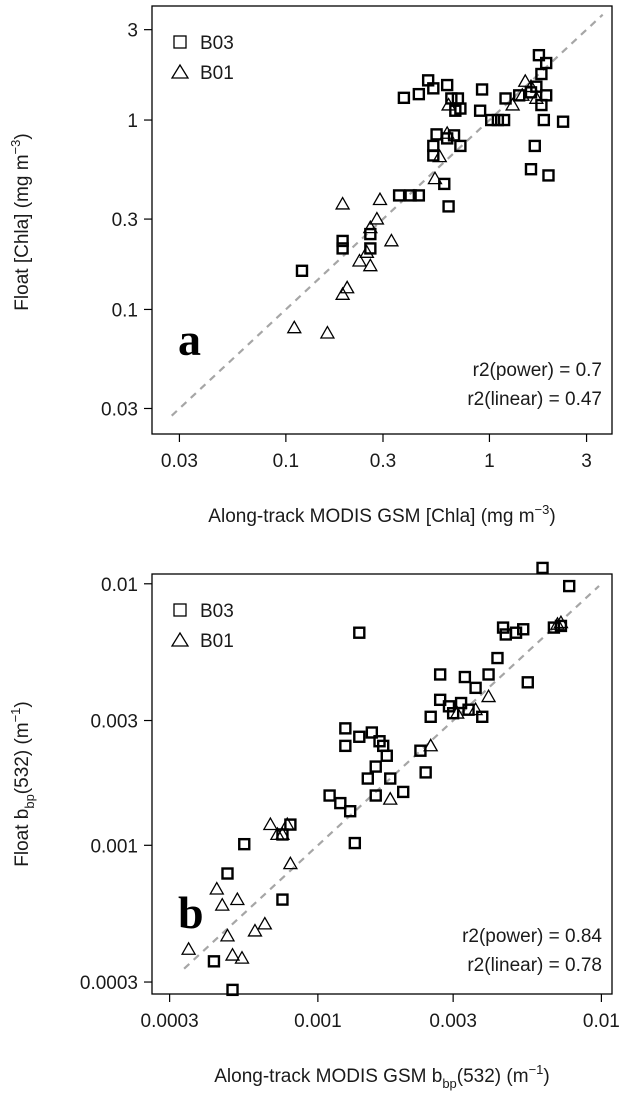 This screenshot has height=1094, width=620. I want to click on panel-a-legend-label: B03, so click(217, 43).